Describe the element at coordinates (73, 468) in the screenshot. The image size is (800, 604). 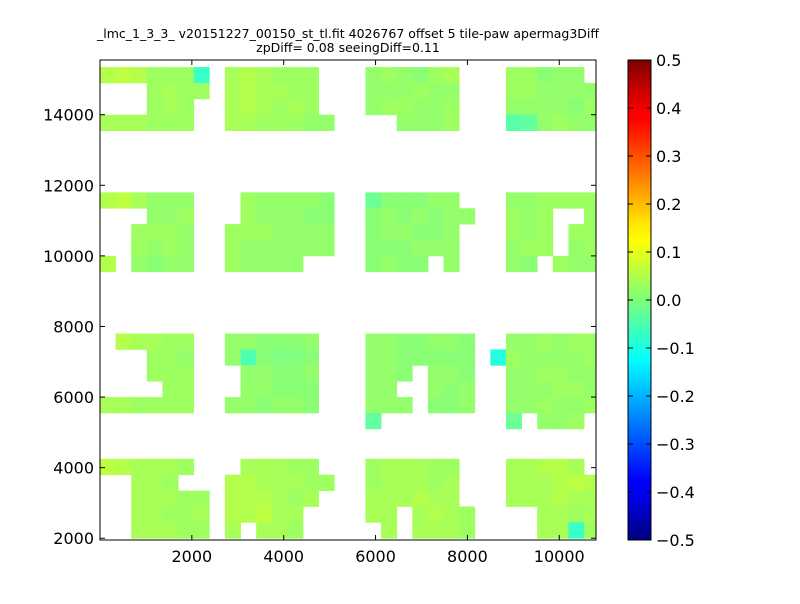
I see `y-tick-label: 4000` at that location.